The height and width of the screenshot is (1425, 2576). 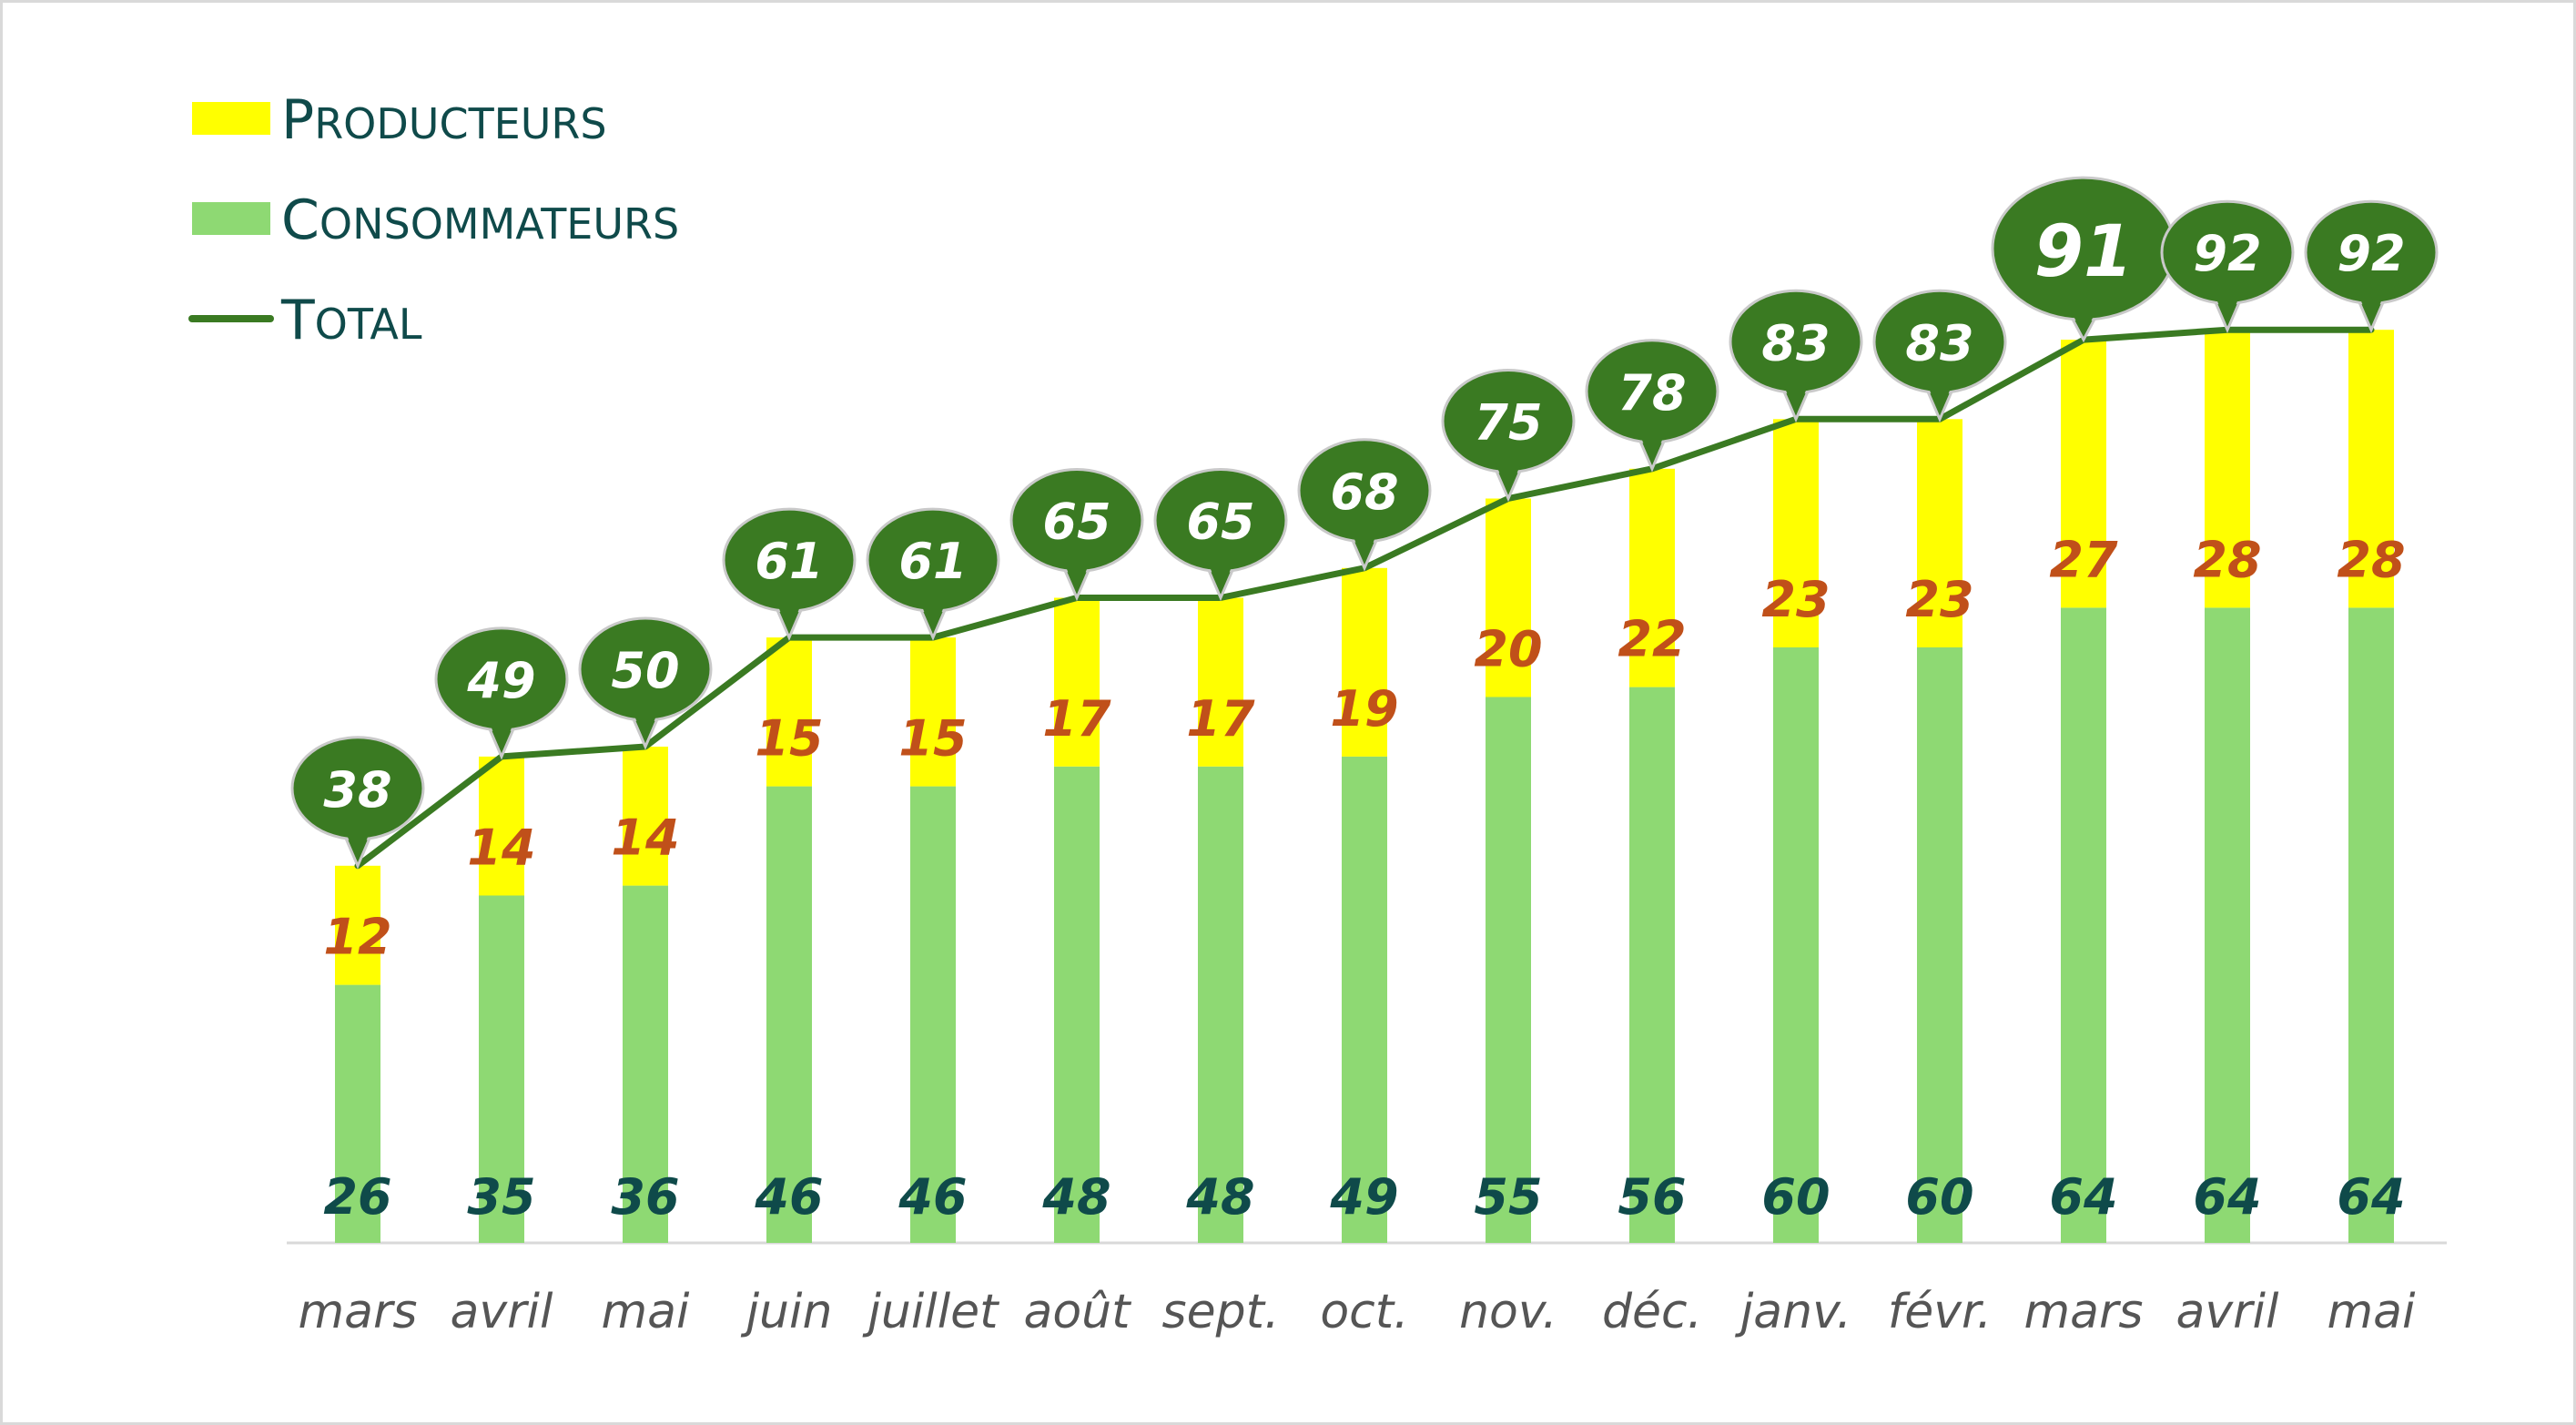 I want to click on legend-label-rest: OTAL, so click(x=368, y=324).